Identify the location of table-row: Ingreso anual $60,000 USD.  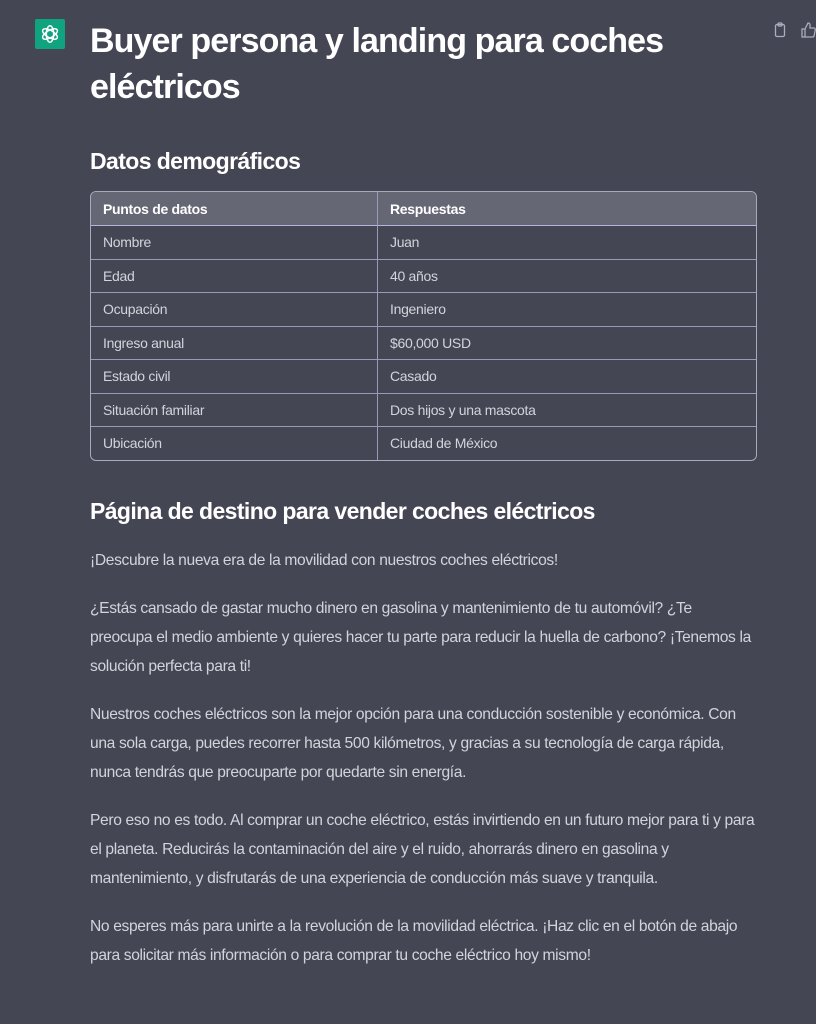
(423, 343).